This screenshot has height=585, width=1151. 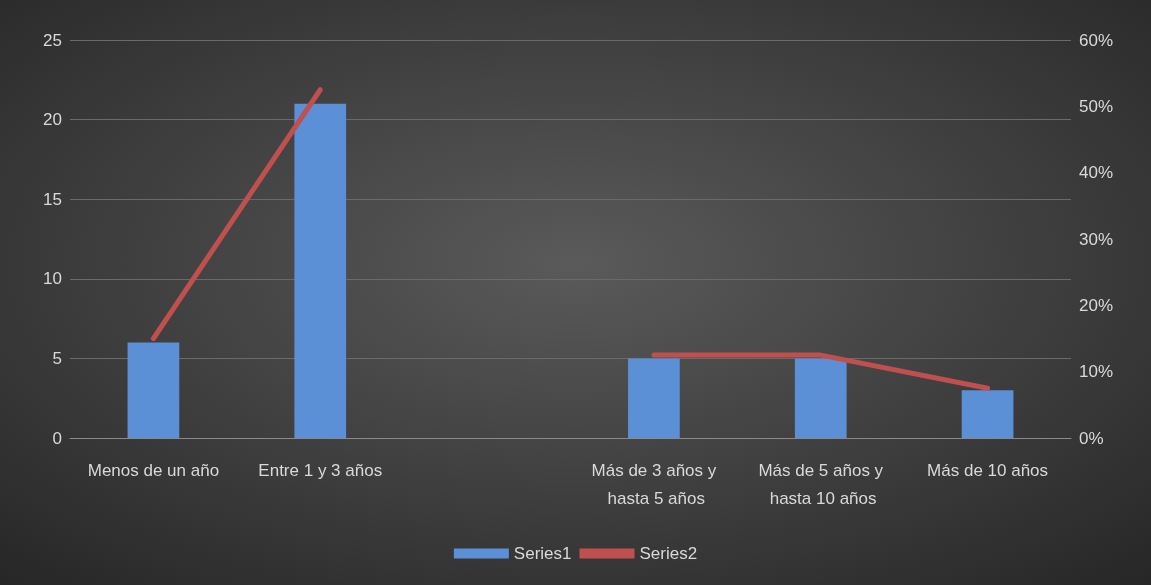 I want to click on y2-tick-label: 20%, so click(x=1096, y=305).